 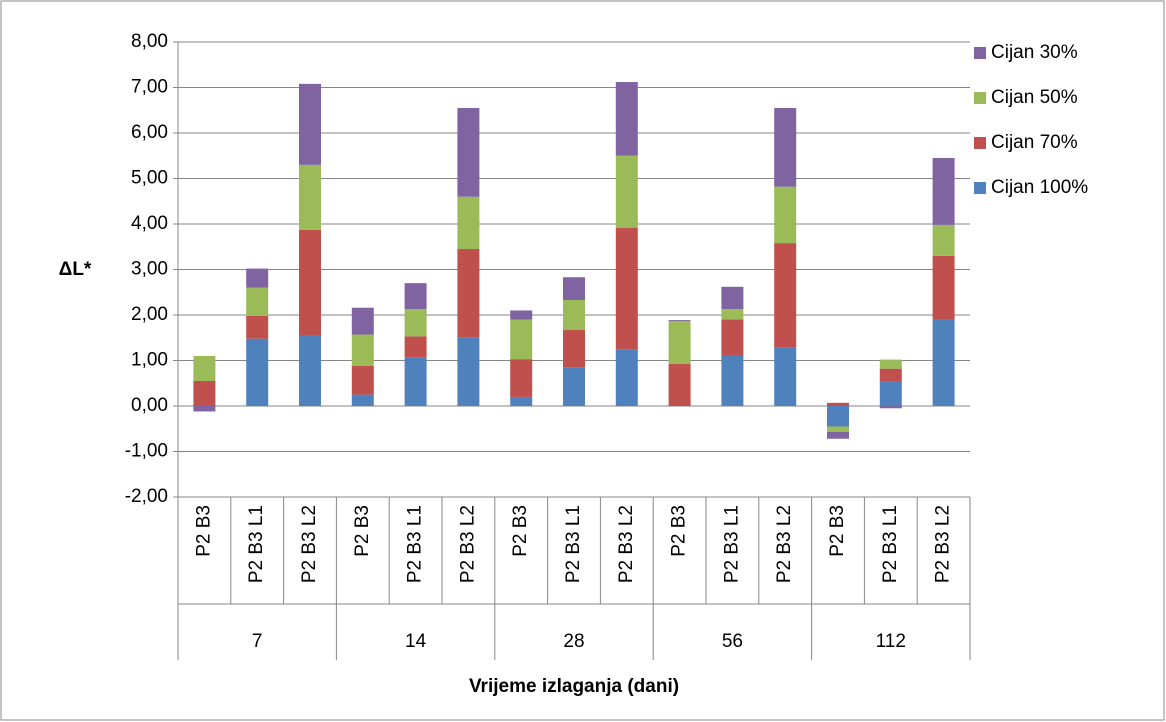 I want to click on y-axis-label: ΔL*, so click(x=75, y=269).